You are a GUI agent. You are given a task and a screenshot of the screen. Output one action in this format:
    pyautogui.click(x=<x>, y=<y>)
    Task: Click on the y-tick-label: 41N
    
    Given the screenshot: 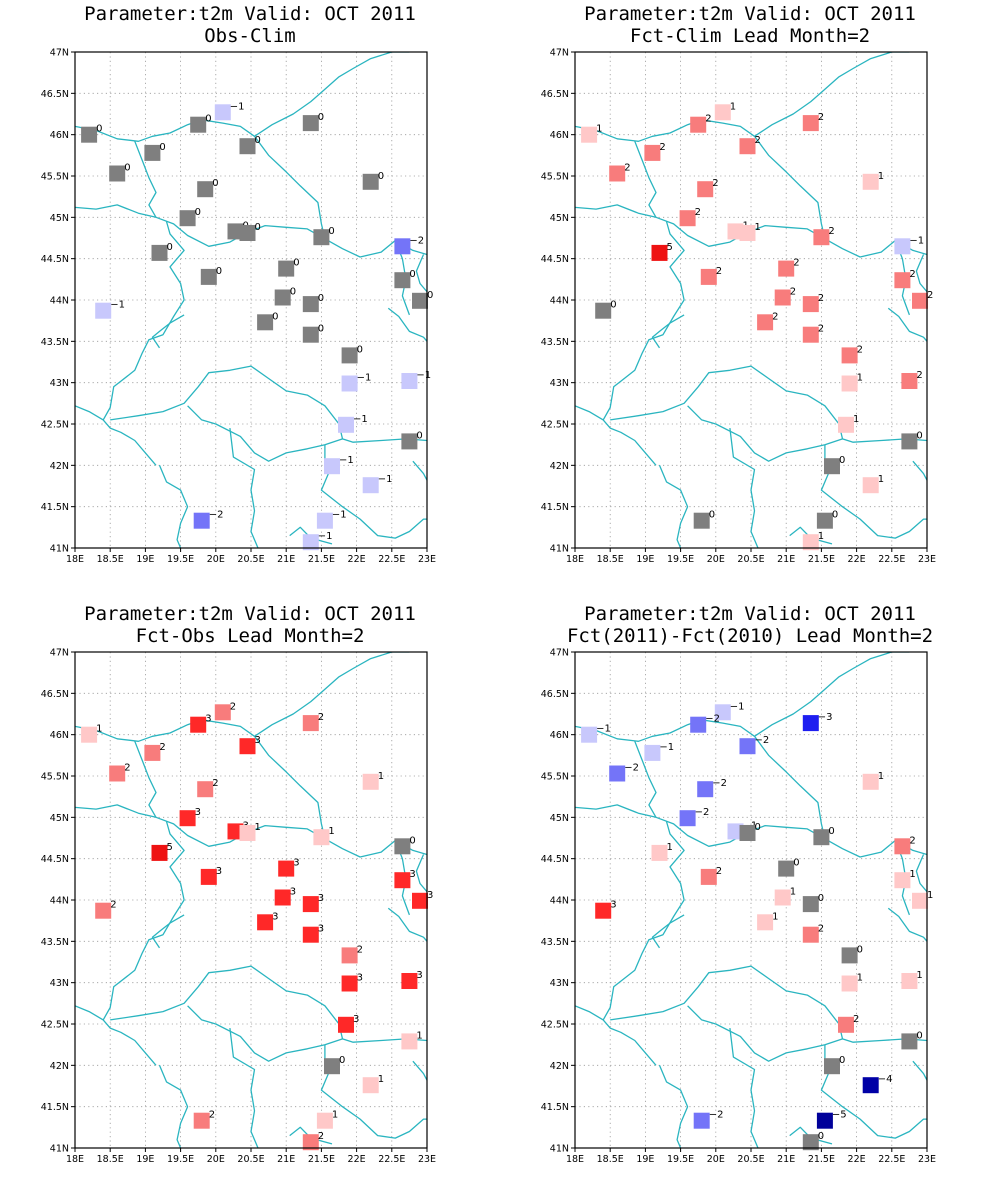 What is the action you would take?
    pyautogui.click(x=559, y=1149)
    